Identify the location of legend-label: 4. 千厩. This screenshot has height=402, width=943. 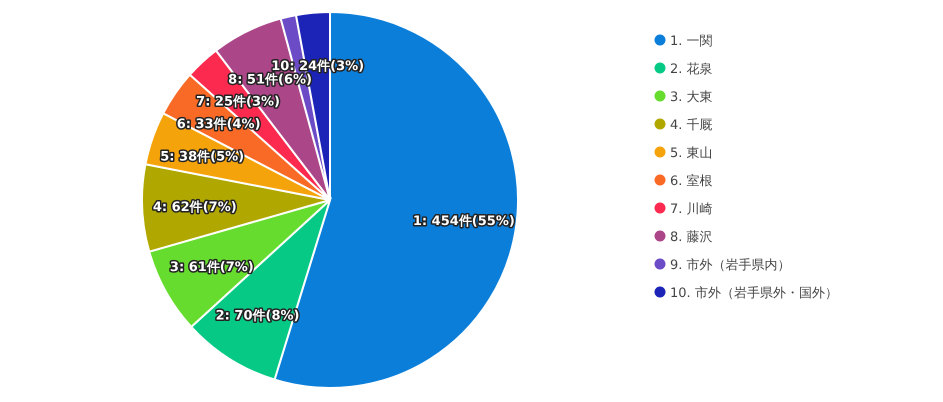
(691, 125).